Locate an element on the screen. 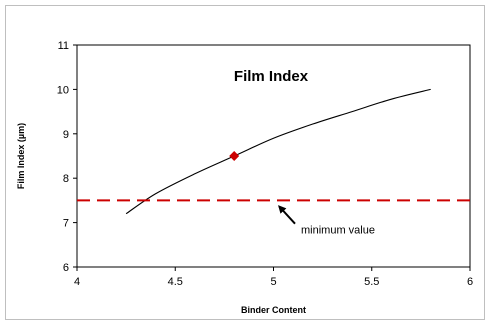 The width and height of the screenshot is (492, 327). y-axis-title: Film Index (µm) is located at coordinates (21, 156).